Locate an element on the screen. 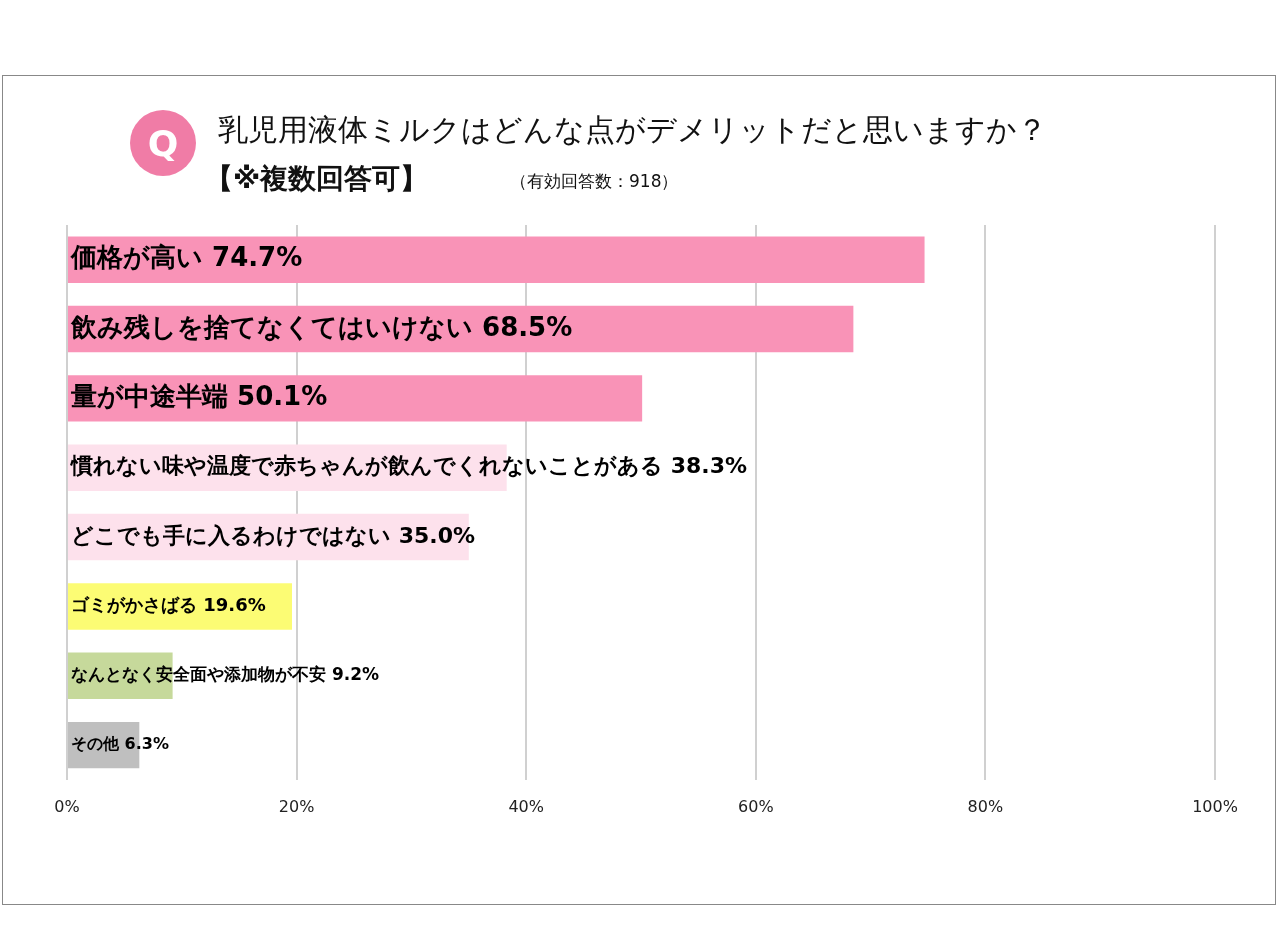  category-label: どこでも手に入るわけではない 35.0% is located at coordinates (273, 535).